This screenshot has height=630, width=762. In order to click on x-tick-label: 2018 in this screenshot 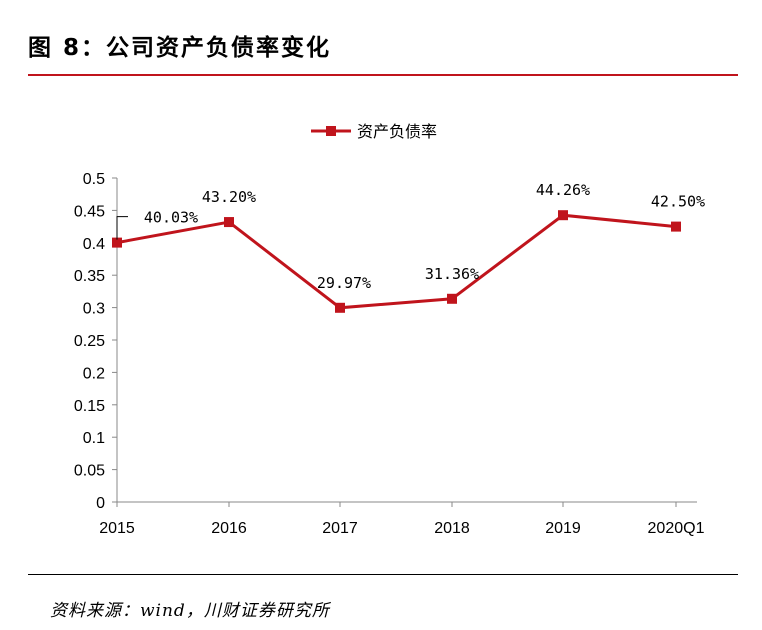, I will do `click(452, 528)`.